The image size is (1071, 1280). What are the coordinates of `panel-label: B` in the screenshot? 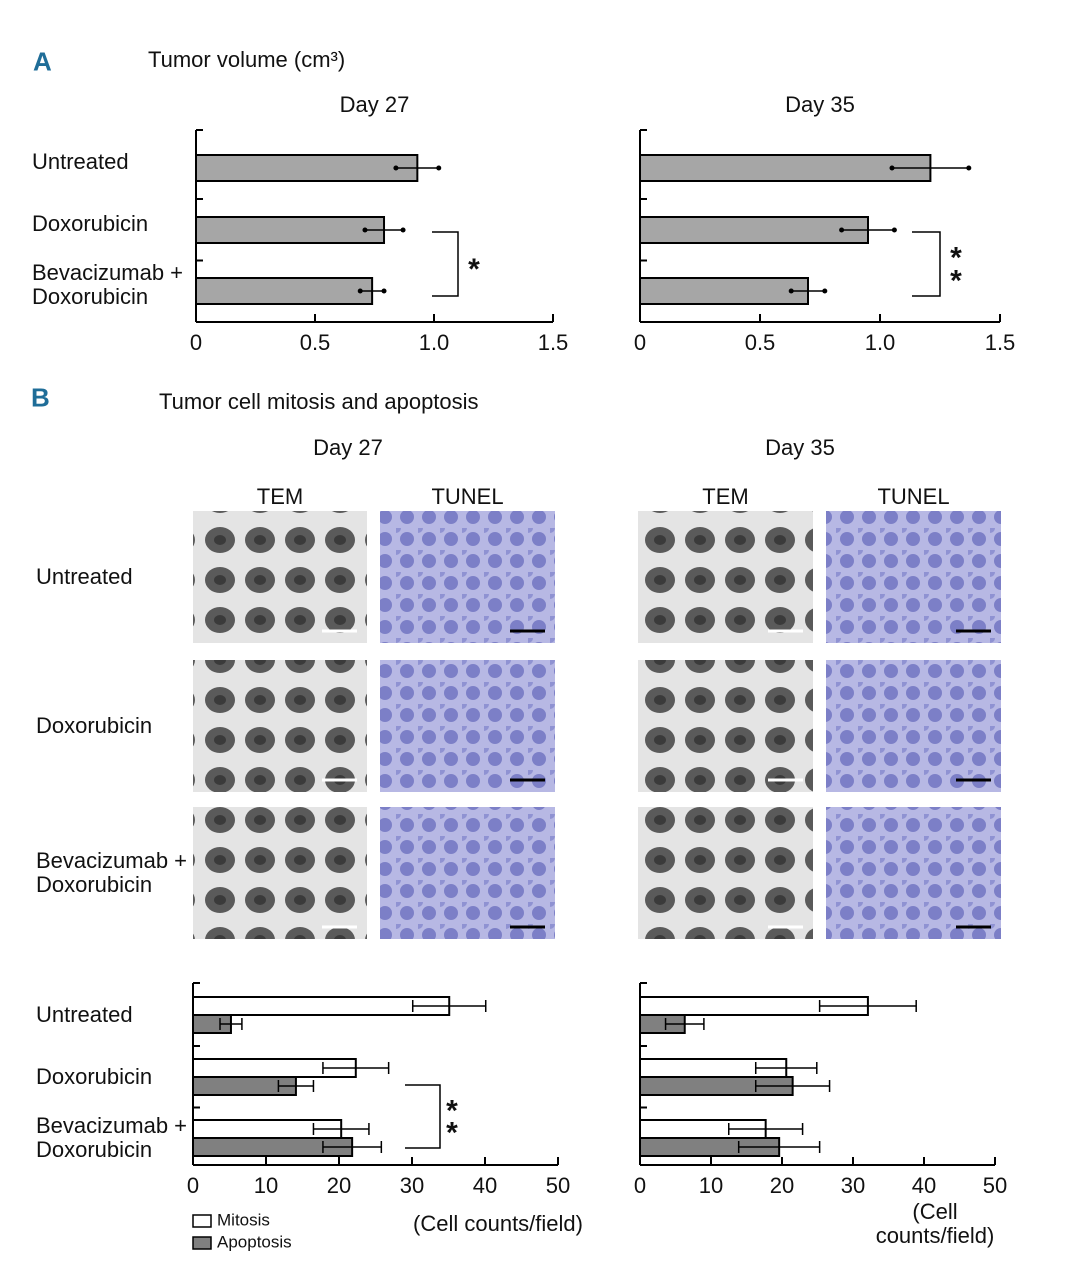 It's located at (40, 397).